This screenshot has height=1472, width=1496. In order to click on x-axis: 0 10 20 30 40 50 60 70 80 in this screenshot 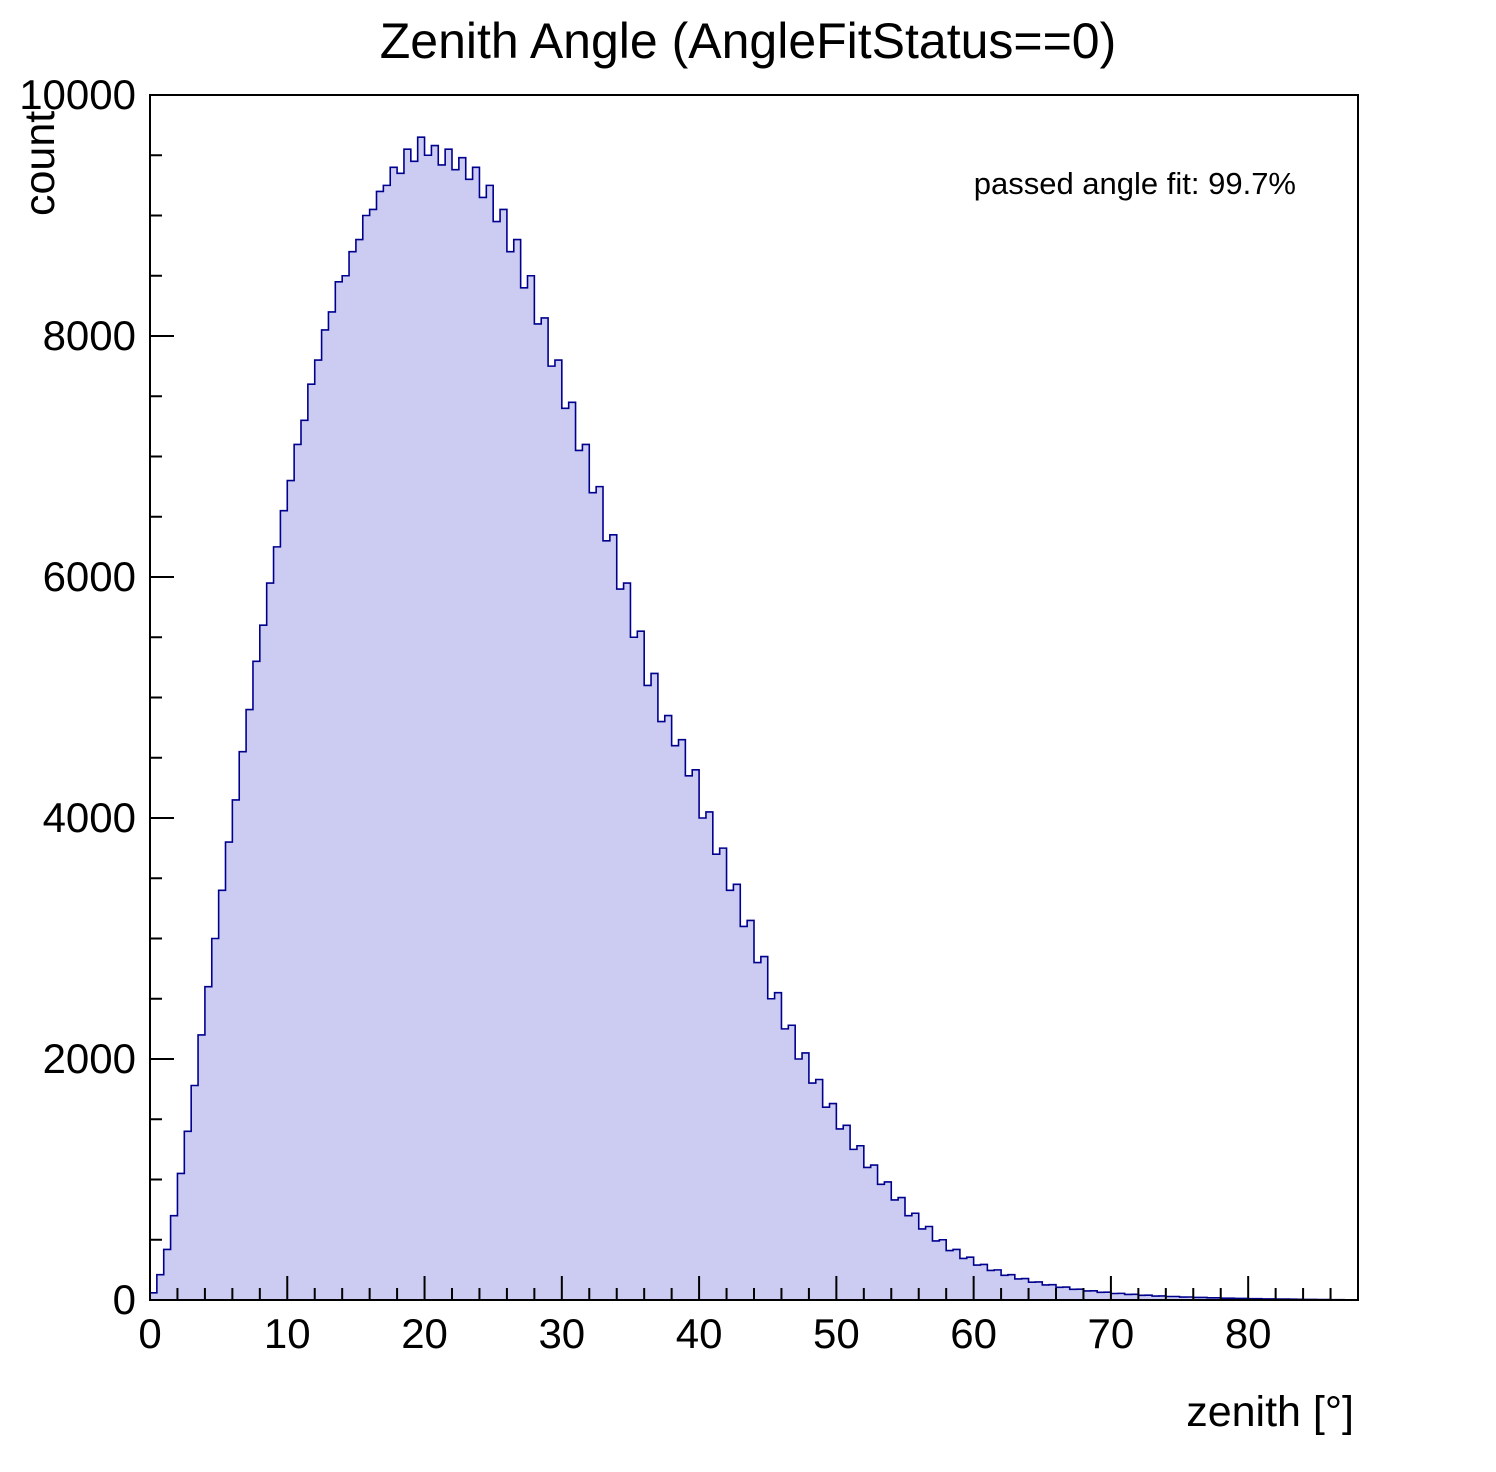, I will do `click(748, 1316)`.